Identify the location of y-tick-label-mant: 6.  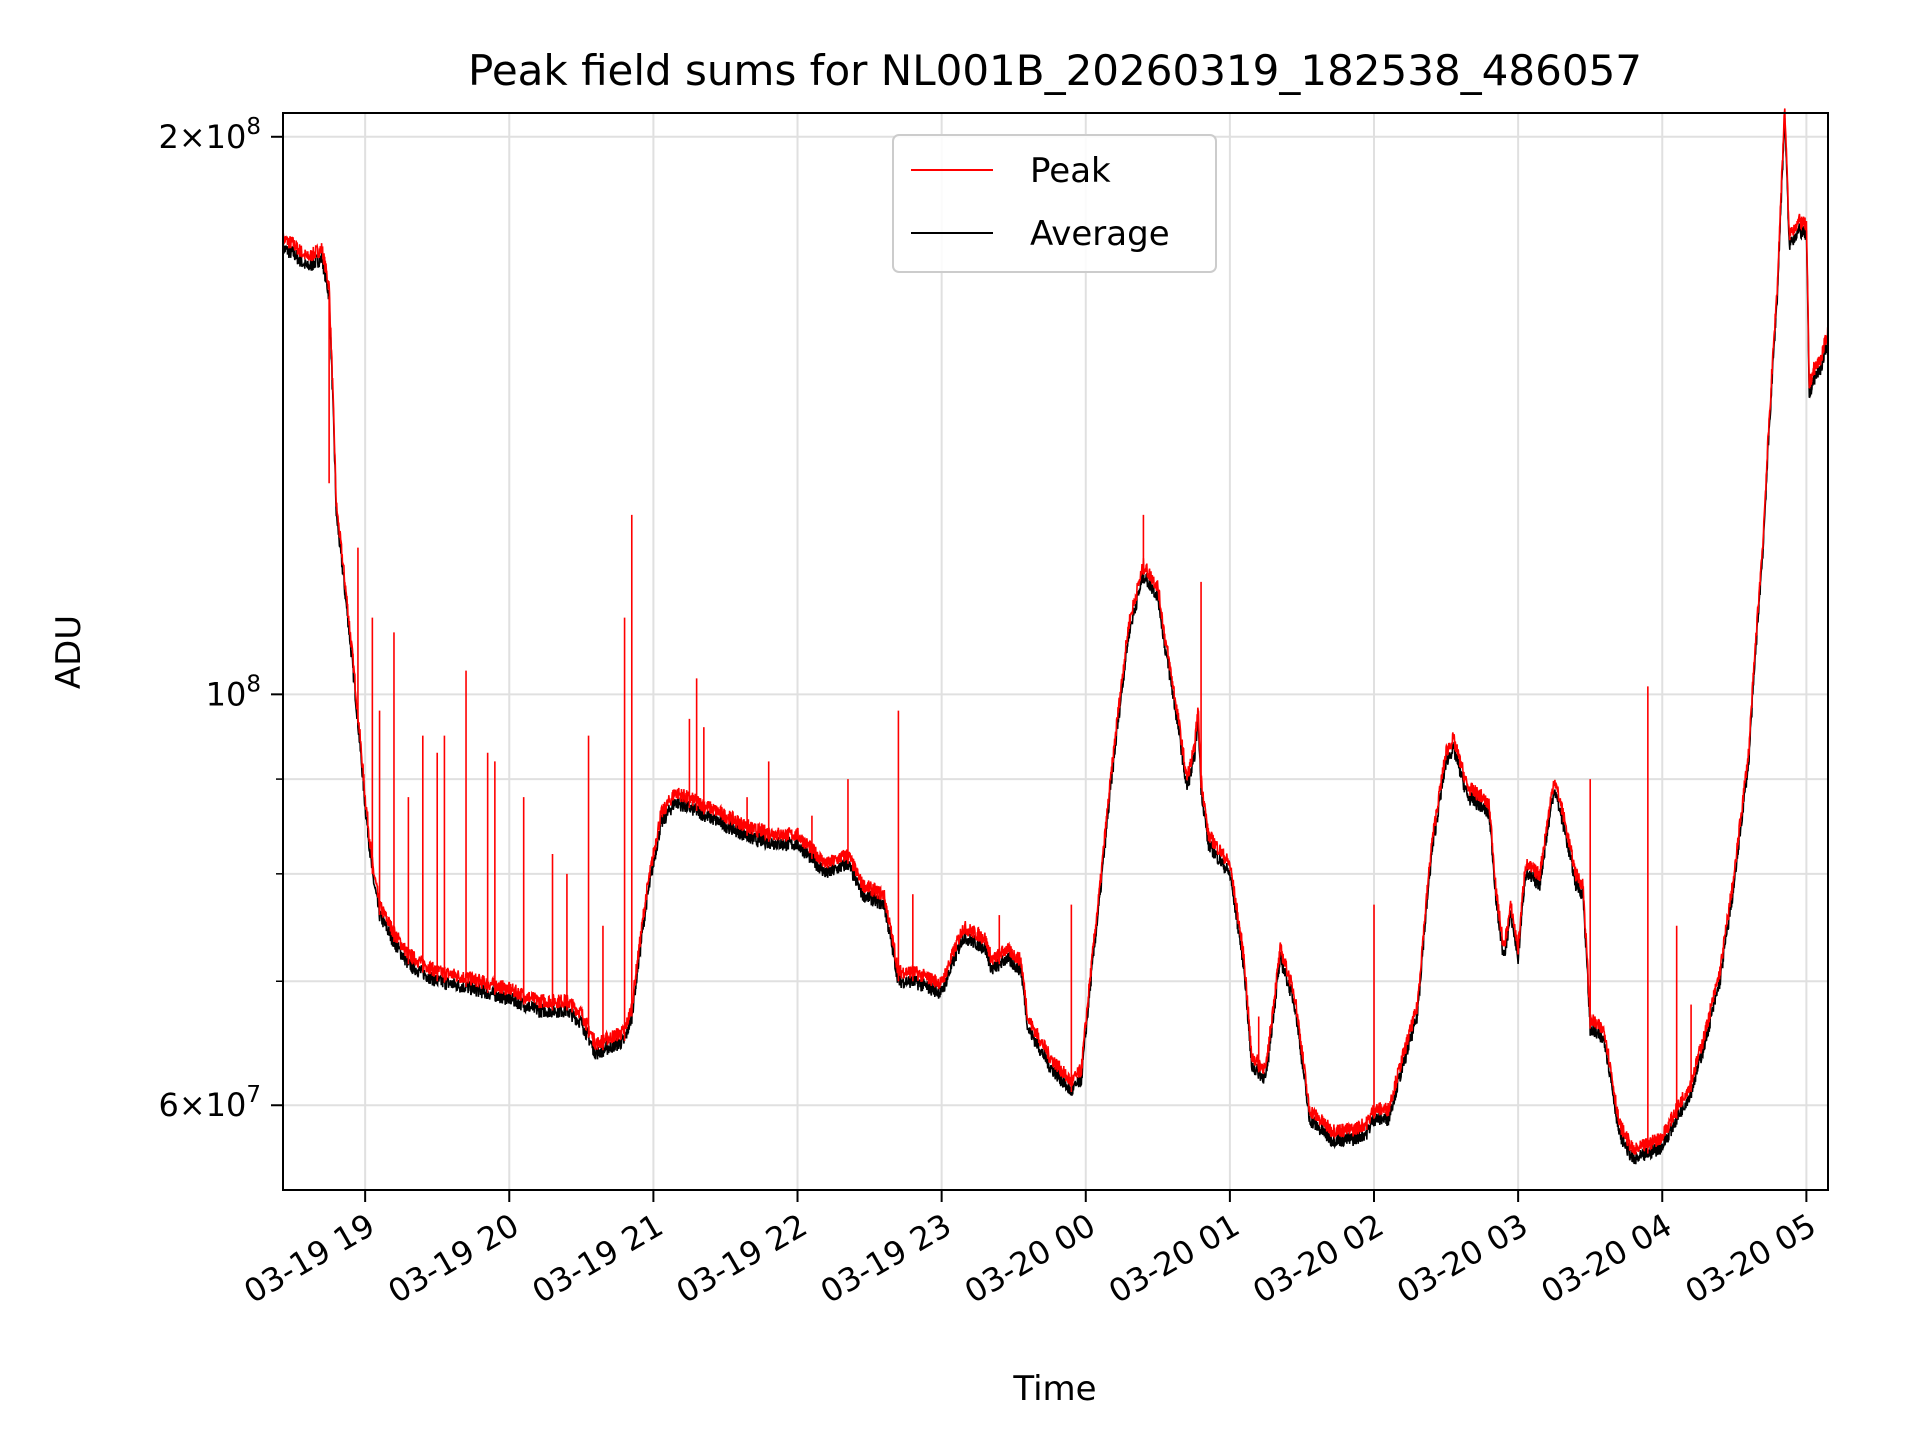
(168, 1105).